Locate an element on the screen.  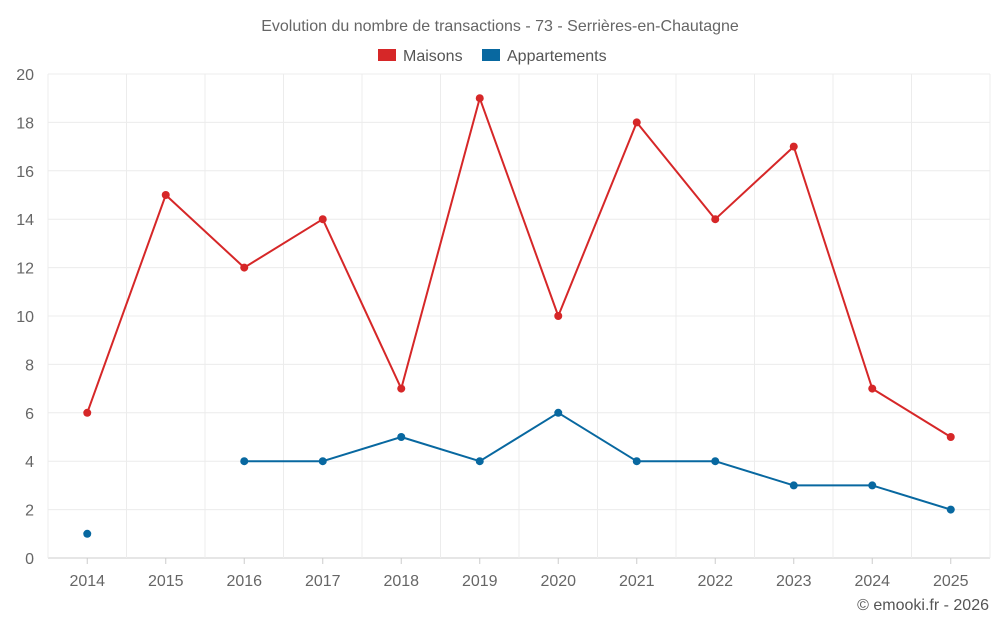
y-tick-label: 12 is located at coordinates (25, 269).